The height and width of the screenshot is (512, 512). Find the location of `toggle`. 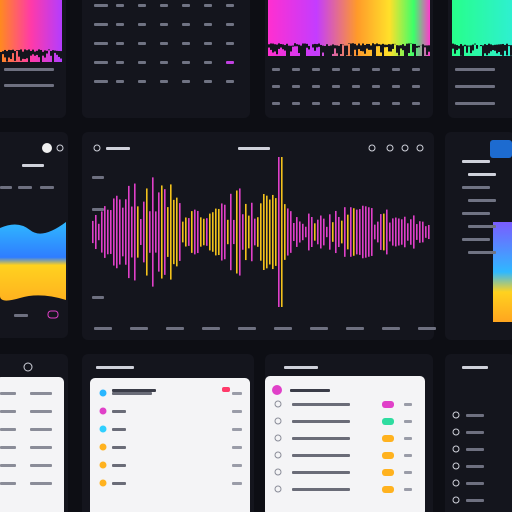

toggle is located at coordinates (53, 314).